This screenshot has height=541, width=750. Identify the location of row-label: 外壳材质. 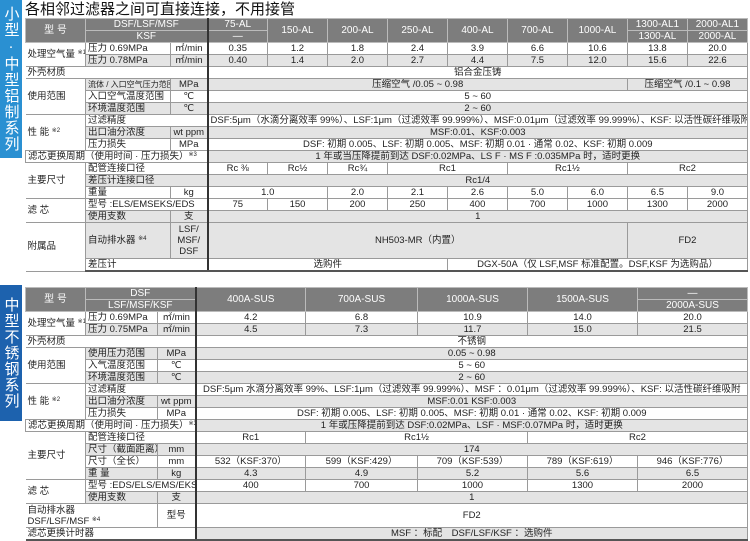
(110, 341).